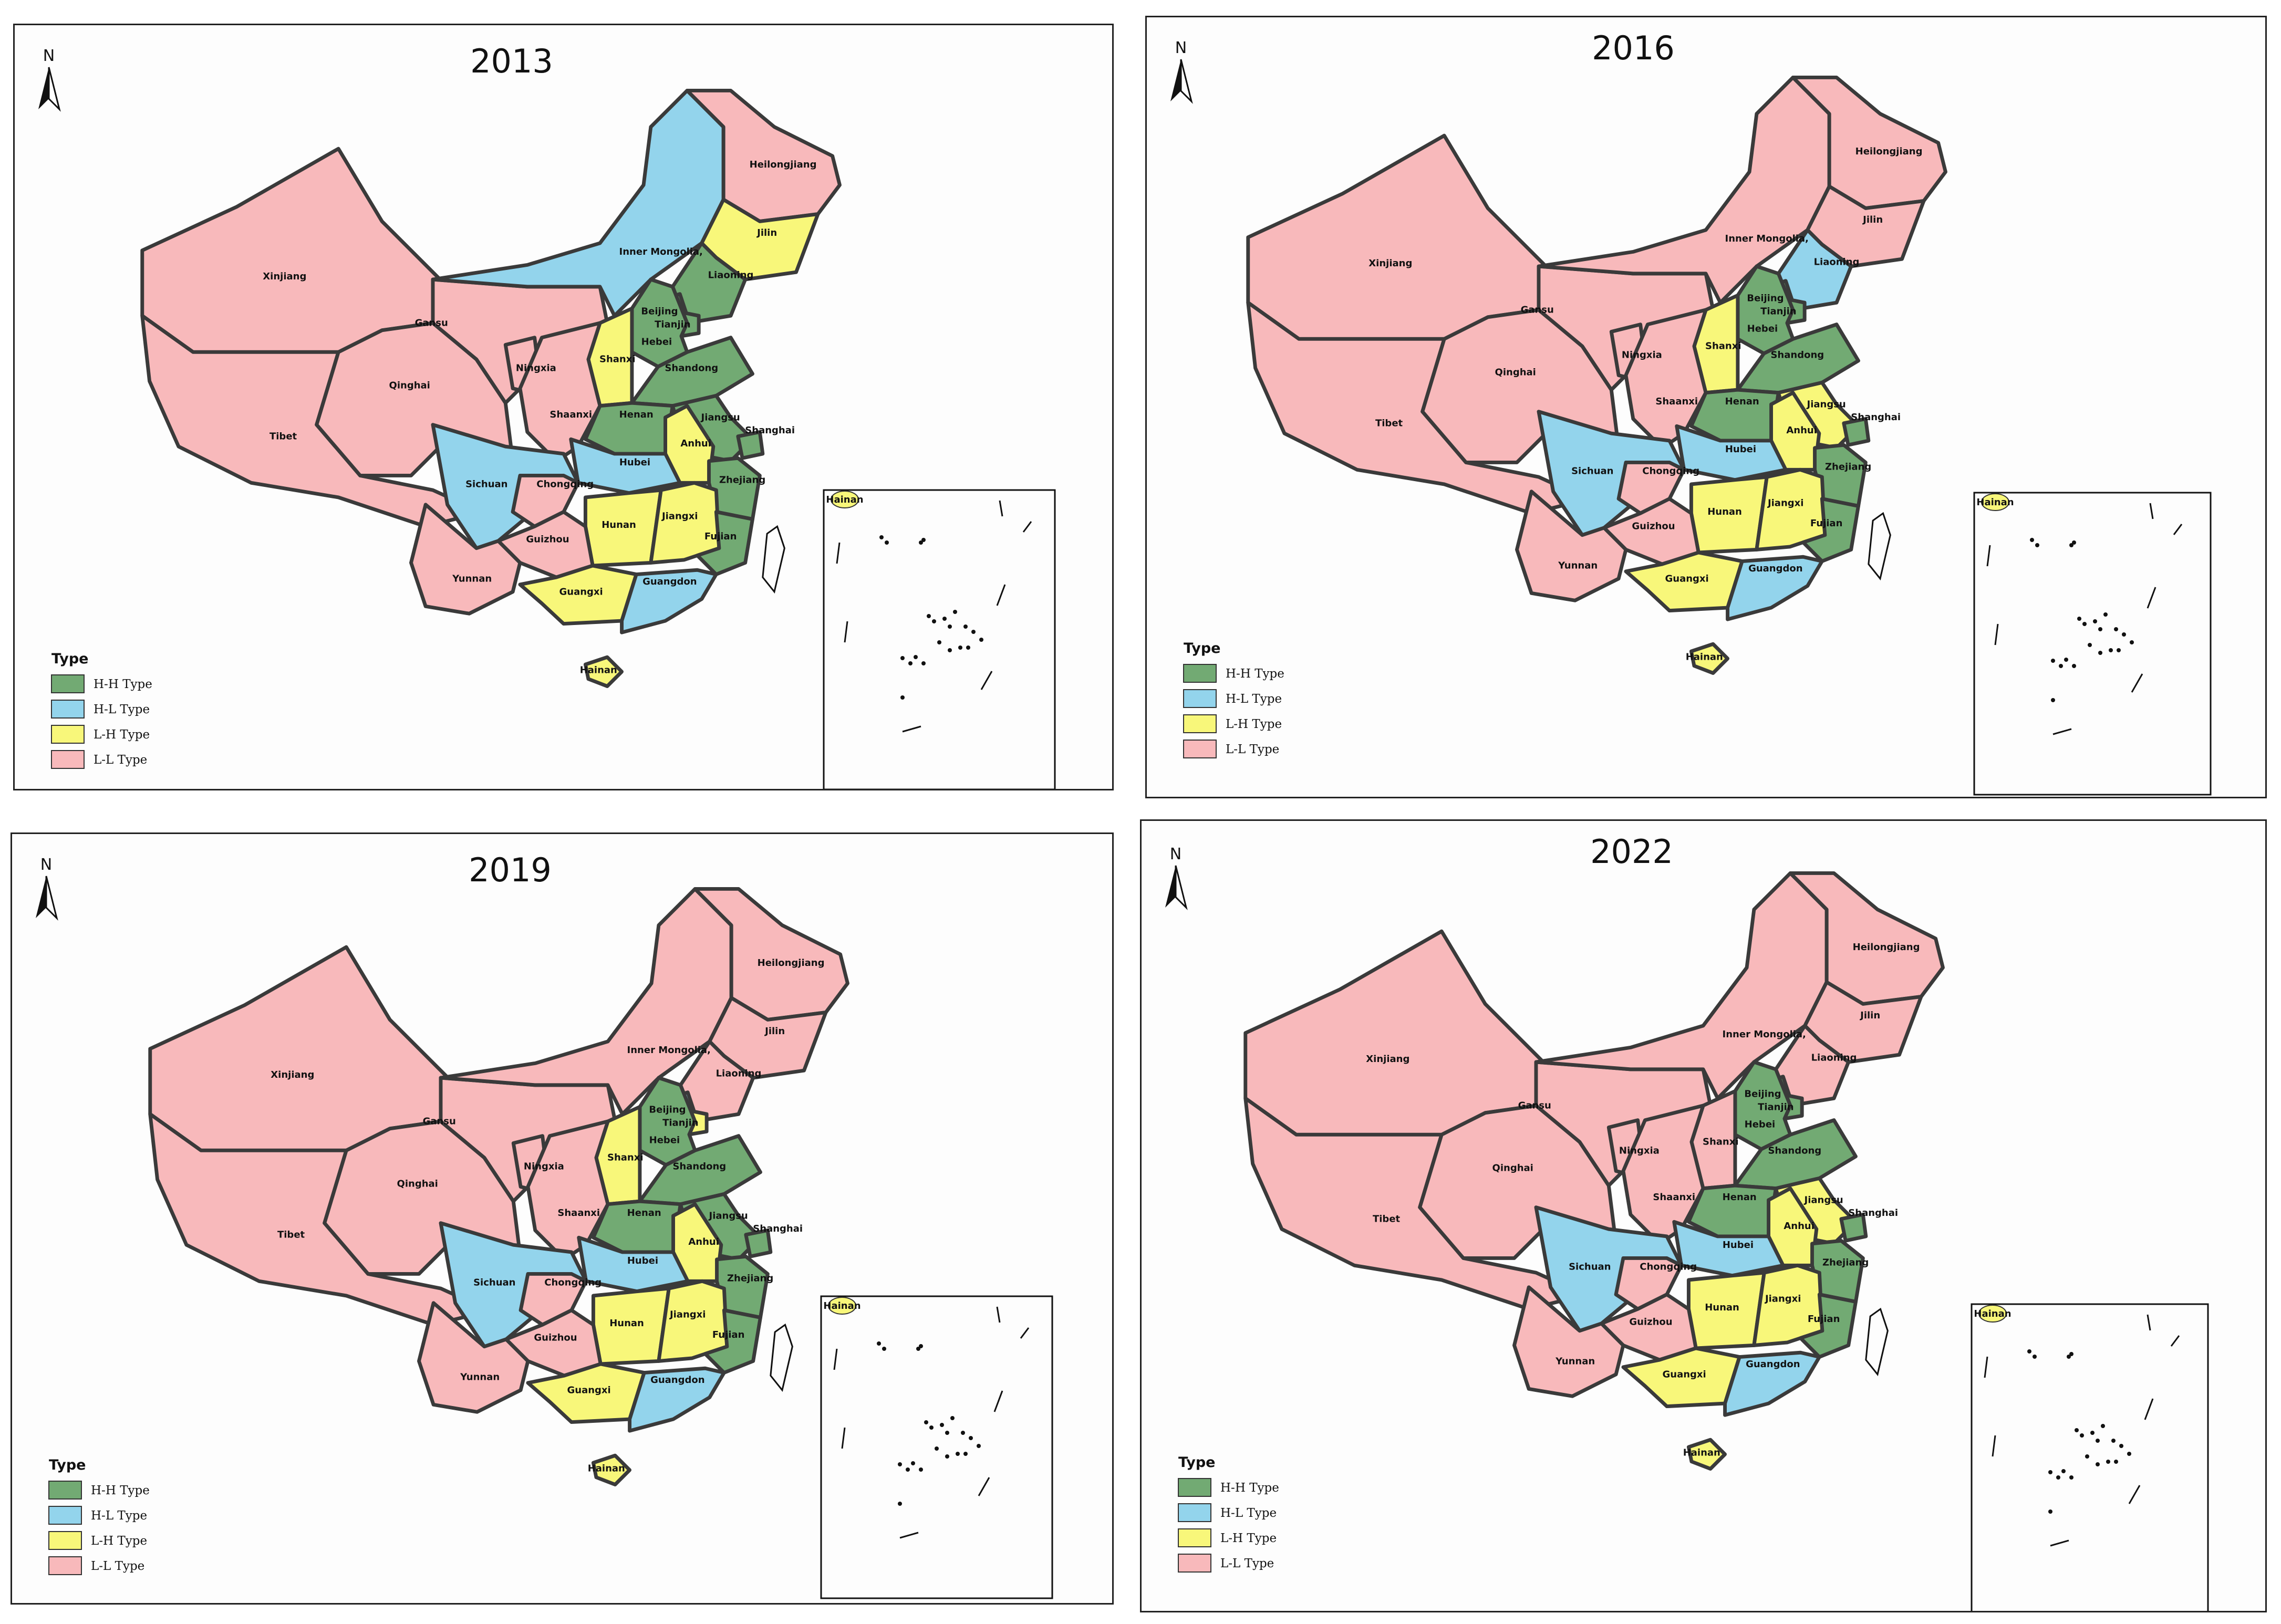 The width and height of the screenshot is (2281, 1624). I want to click on province-label-sichuan: Sichuan, so click(494, 1282).